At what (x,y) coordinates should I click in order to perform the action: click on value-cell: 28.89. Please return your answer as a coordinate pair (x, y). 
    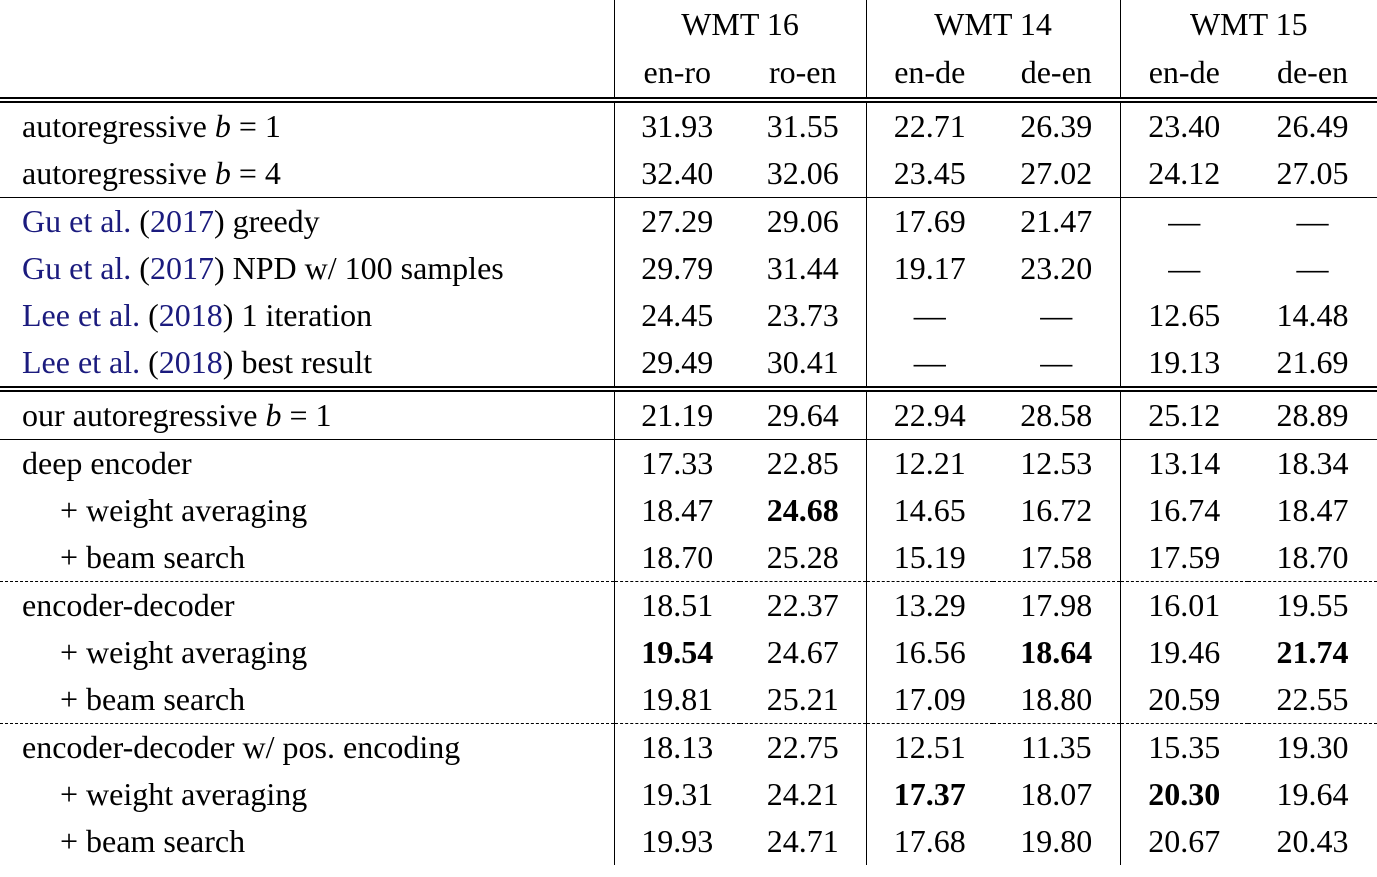
    Looking at the image, I should click on (1312, 413).